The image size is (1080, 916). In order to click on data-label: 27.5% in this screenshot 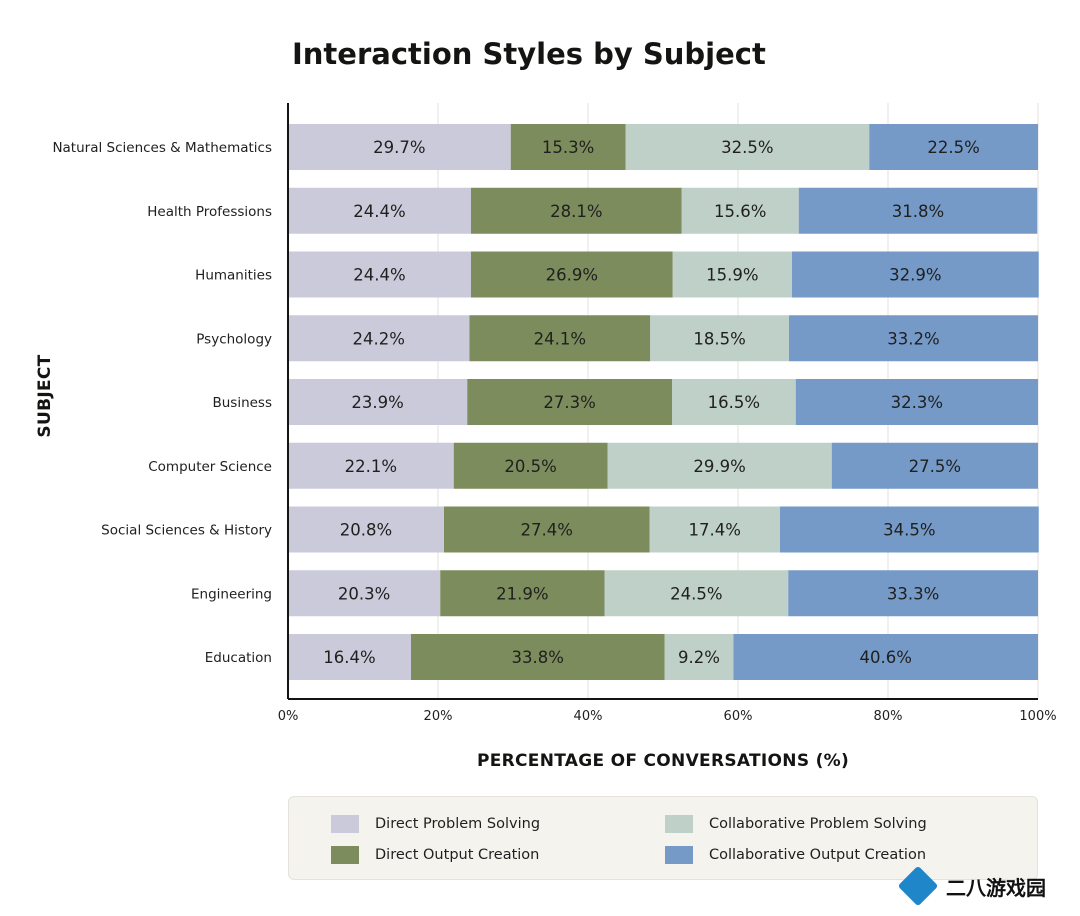, I will do `click(935, 466)`.